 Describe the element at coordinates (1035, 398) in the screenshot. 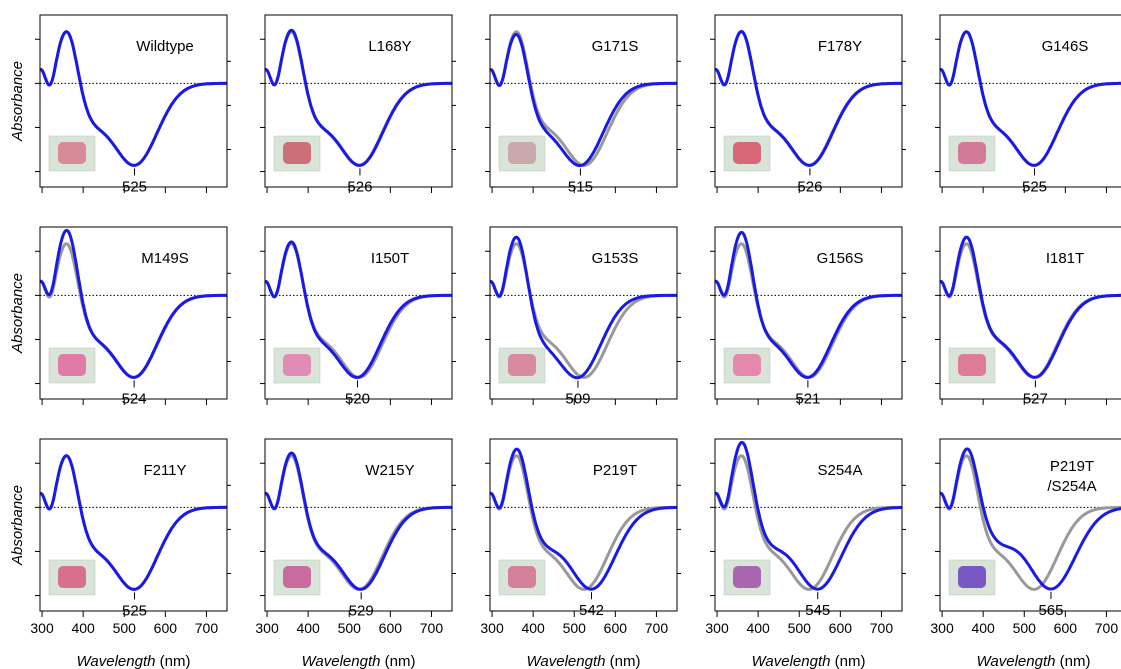

I see `peak-label: 527` at that location.